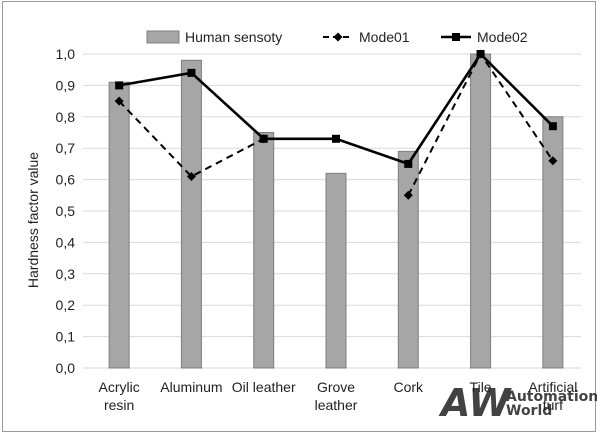 The height and width of the screenshot is (438, 600). What do you see at coordinates (481, 387) in the screenshot?
I see `x-tick-label: Tile` at bounding box center [481, 387].